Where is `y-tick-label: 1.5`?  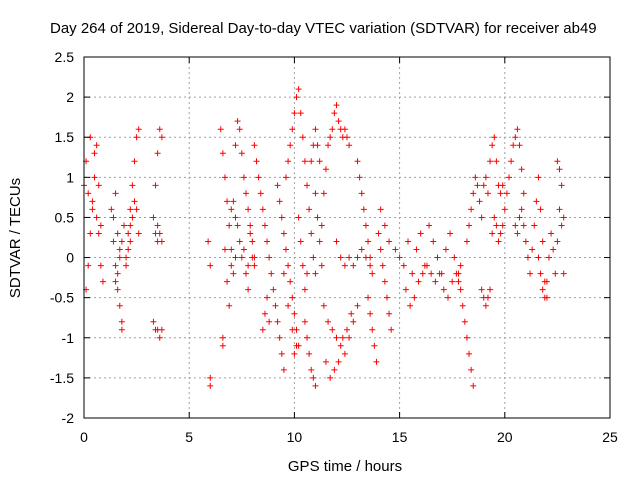 y-tick-label: 1.5 is located at coordinates (65, 137).